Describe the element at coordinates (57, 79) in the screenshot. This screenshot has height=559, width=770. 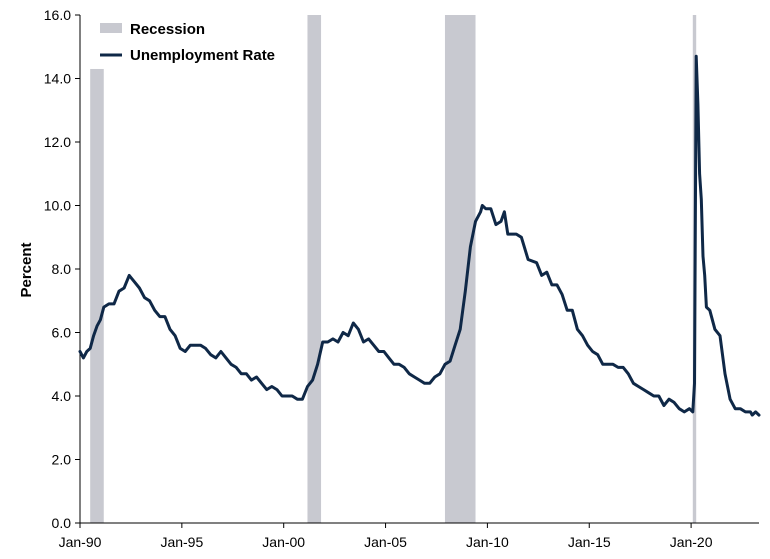
I see `y-tick-label: 14.0` at that location.